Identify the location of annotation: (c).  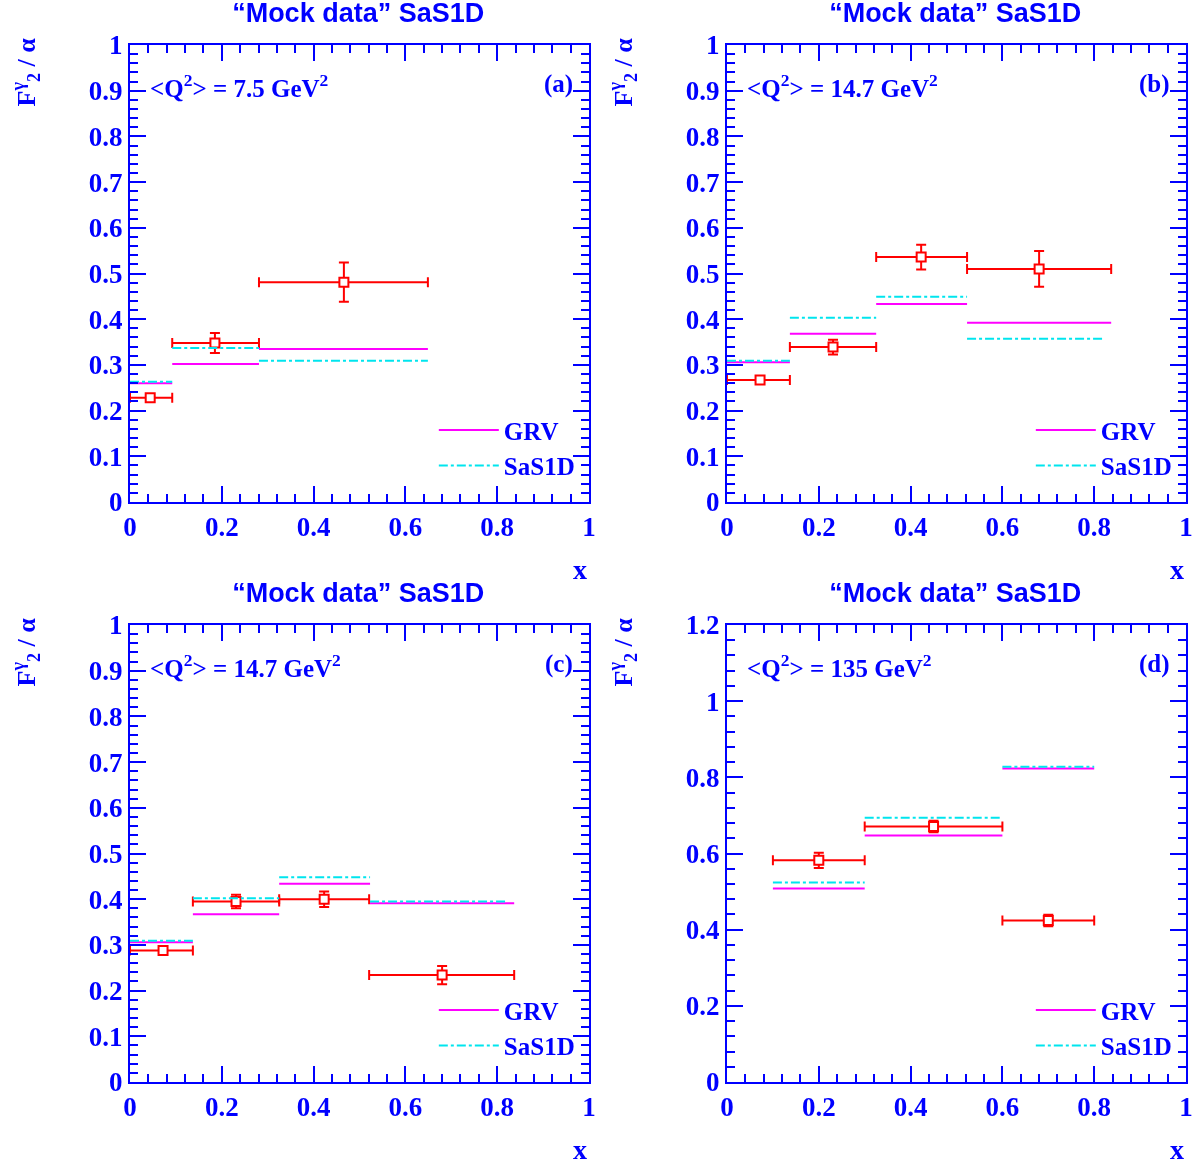
(559, 664).